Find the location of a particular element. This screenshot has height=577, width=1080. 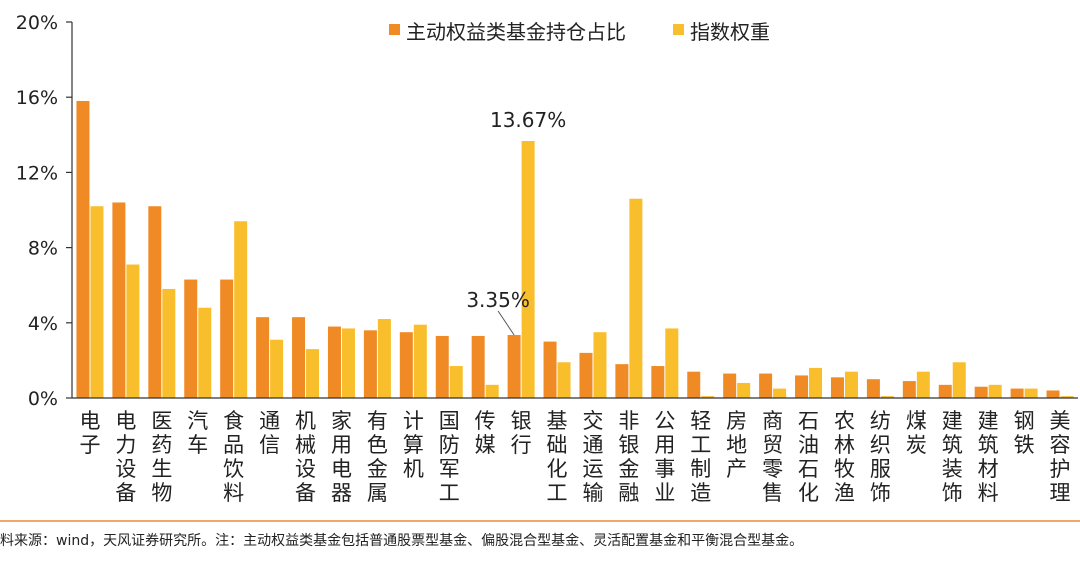

x-tick-label: 织 is located at coordinates (880, 445).